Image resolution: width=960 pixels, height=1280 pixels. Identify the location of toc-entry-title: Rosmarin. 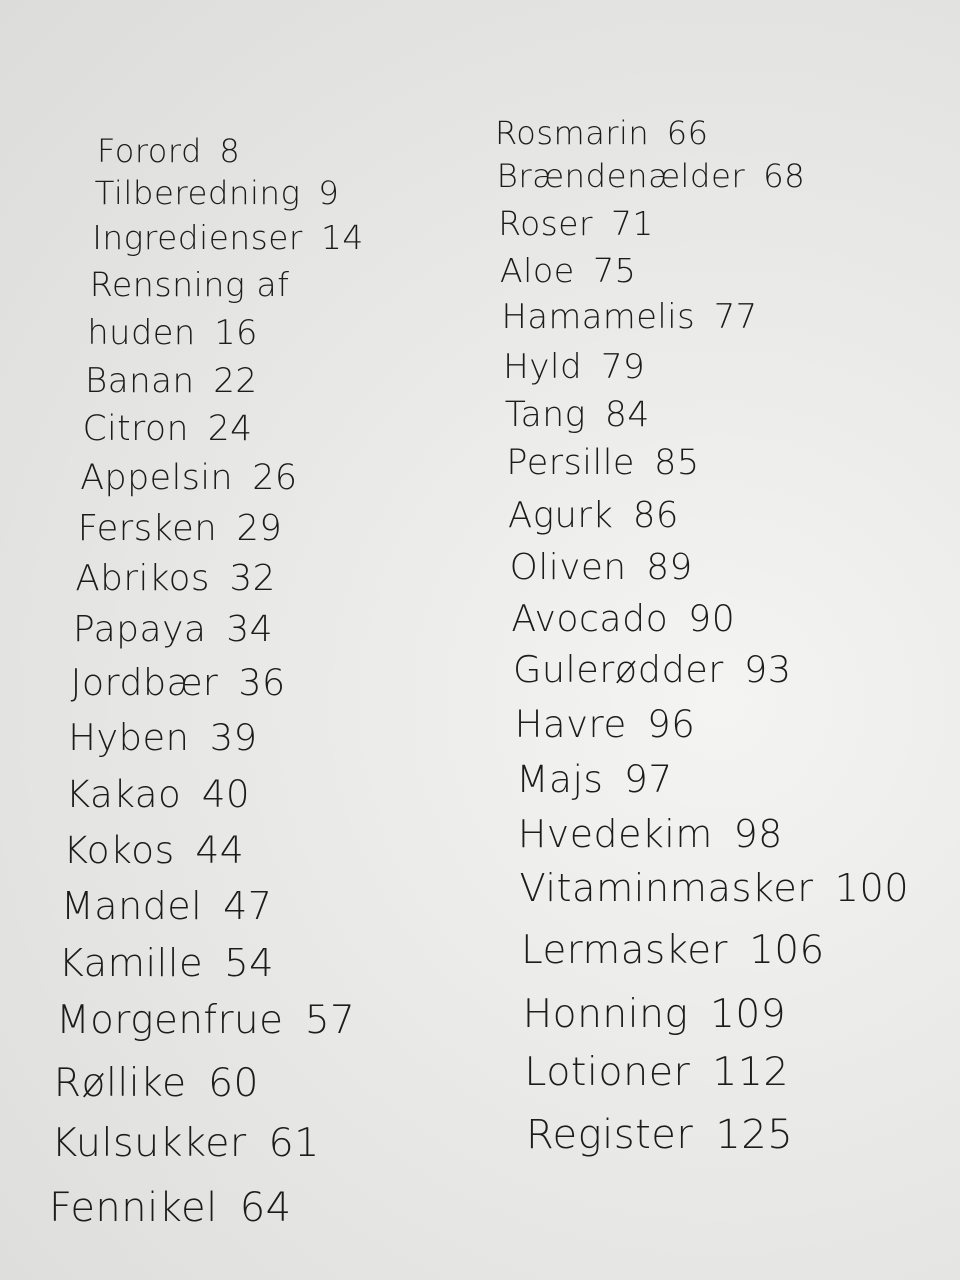
(572, 133).